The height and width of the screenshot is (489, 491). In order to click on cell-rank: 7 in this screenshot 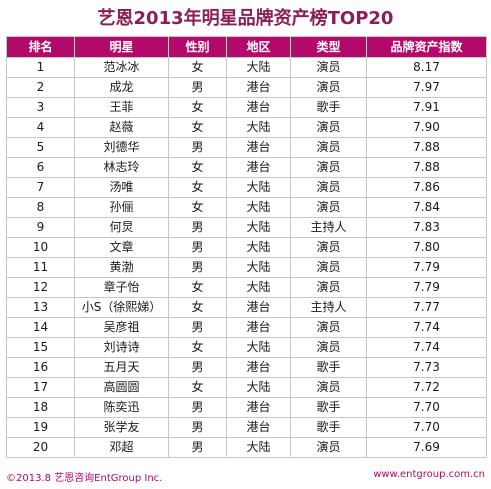, I will do `click(40, 187)`.